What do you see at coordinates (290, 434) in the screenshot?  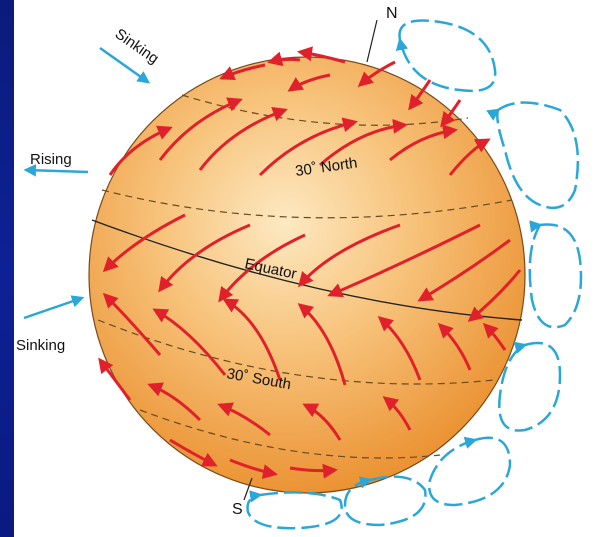 I see `latitude-60s-line` at bounding box center [290, 434].